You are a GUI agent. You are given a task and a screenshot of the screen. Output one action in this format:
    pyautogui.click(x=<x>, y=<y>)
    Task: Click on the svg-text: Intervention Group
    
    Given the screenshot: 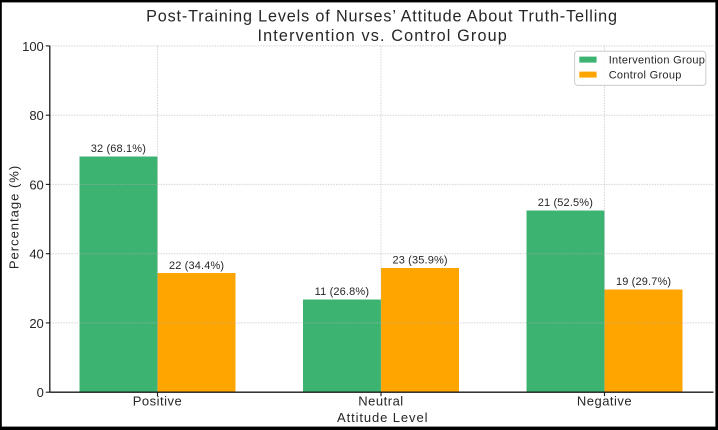 What is the action you would take?
    pyautogui.click(x=657, y=61)
    